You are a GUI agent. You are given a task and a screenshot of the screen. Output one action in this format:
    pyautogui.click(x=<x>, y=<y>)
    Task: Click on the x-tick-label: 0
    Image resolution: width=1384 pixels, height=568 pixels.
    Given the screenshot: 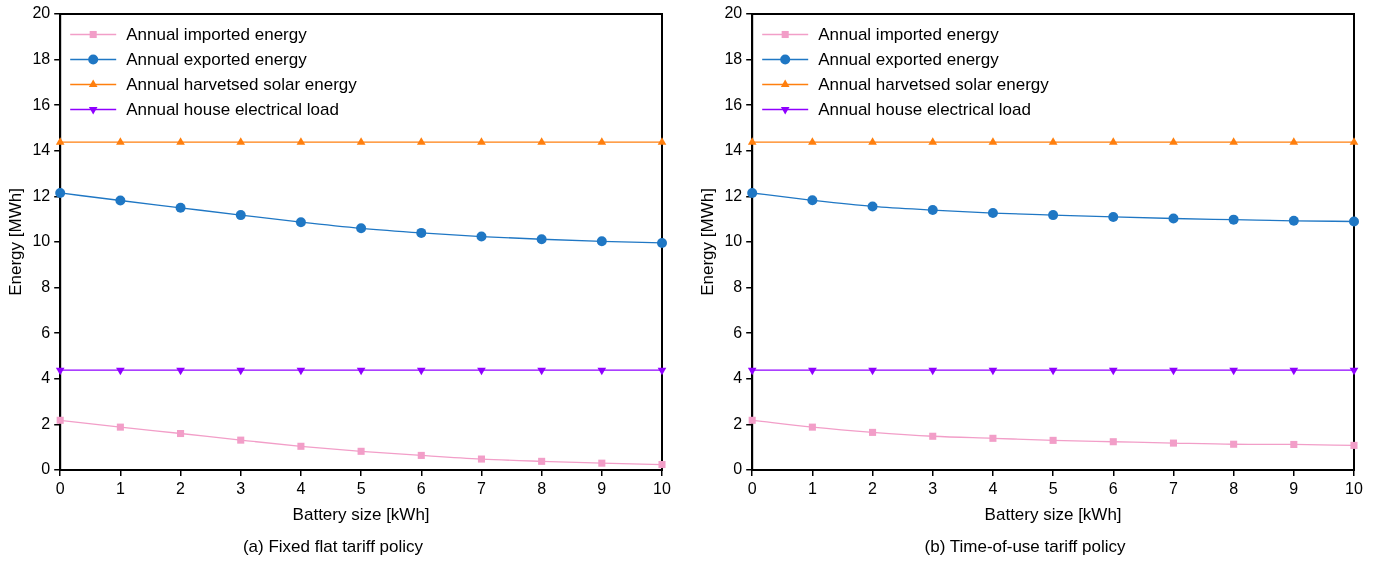 What is the action you would take?
    pyautogui.click(x=60, y=489)
    